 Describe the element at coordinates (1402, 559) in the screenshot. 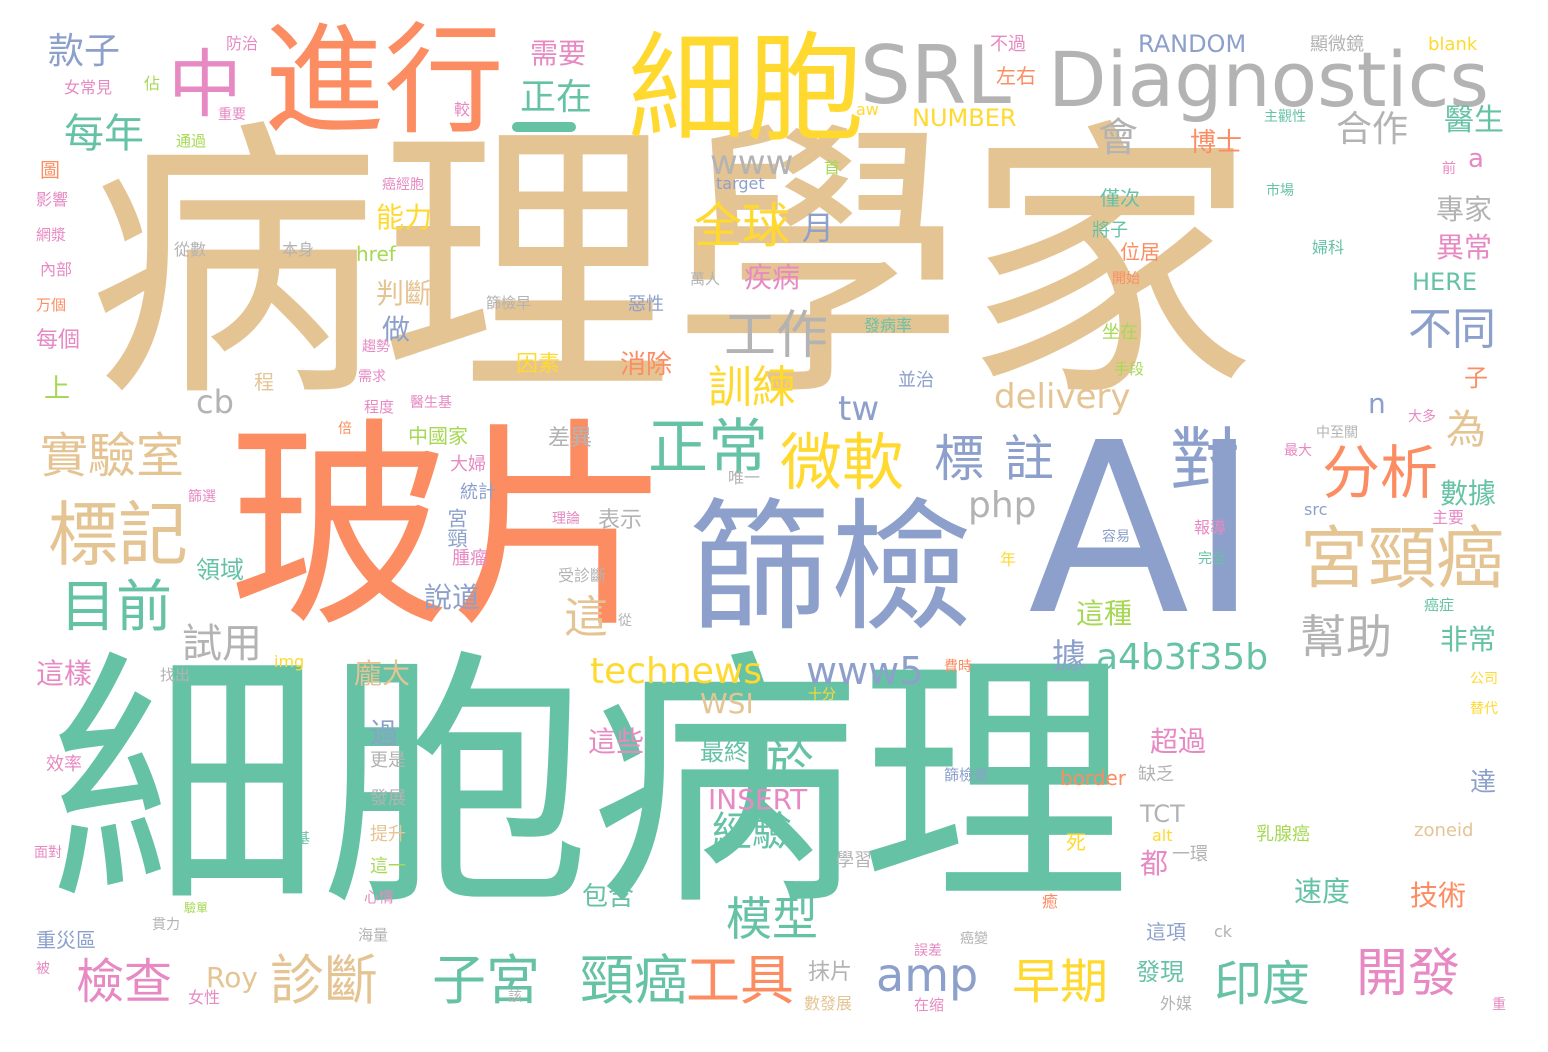

I see `word: 宮頸癌` at that location.